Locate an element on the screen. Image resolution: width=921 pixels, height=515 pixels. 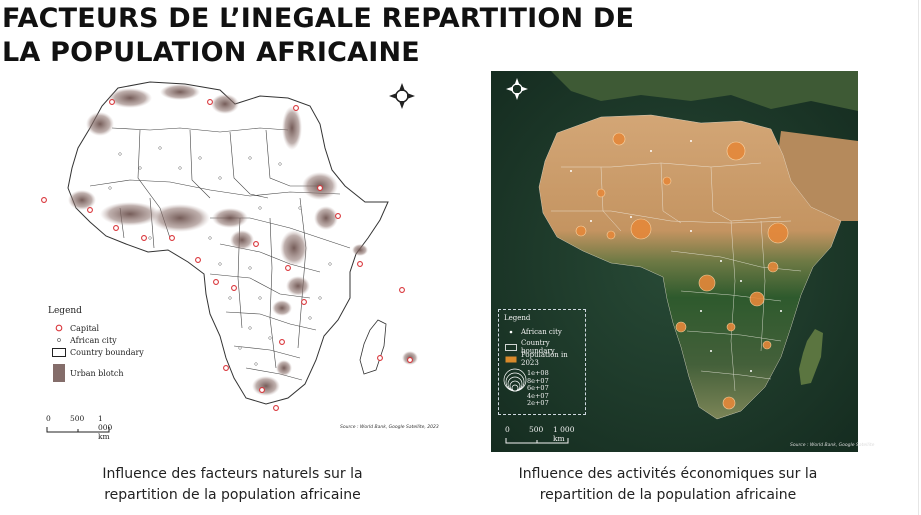
capital-icon is located at coordinates (59, 328).